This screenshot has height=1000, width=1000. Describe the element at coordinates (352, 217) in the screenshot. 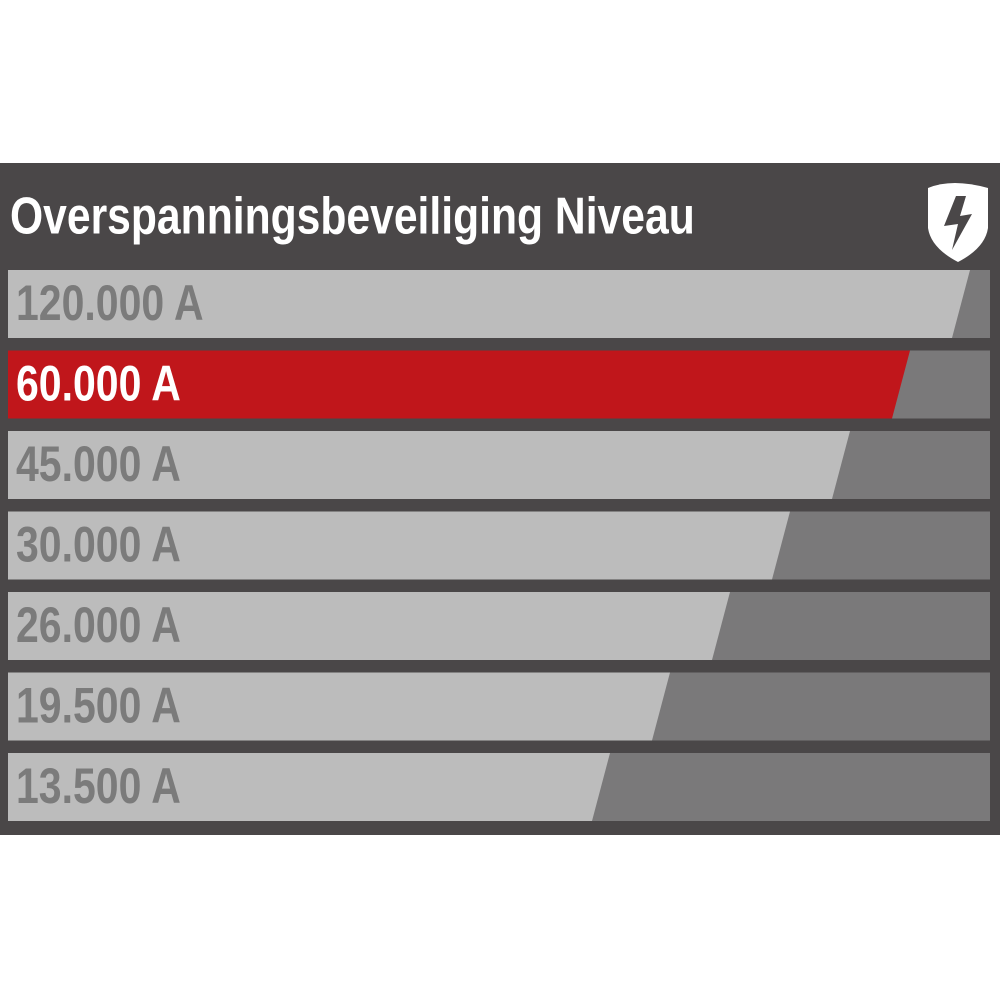

I see `panel-title: Overspanningsbeveiliging Niveau` at that location.